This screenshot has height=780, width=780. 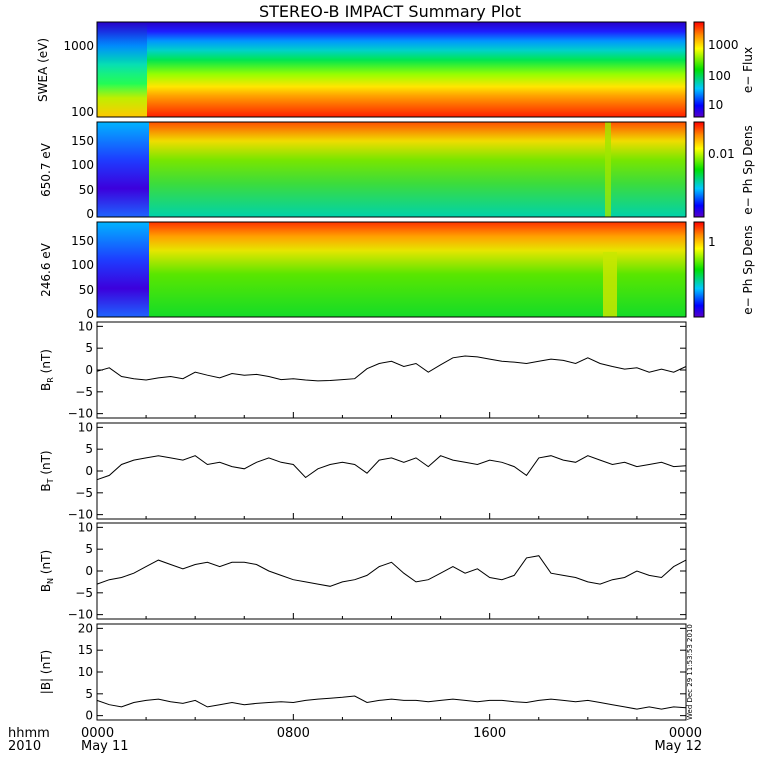 I want to click on pa650-cbar-label: e− Ph Sp Dens, so click(x=748, y=169).